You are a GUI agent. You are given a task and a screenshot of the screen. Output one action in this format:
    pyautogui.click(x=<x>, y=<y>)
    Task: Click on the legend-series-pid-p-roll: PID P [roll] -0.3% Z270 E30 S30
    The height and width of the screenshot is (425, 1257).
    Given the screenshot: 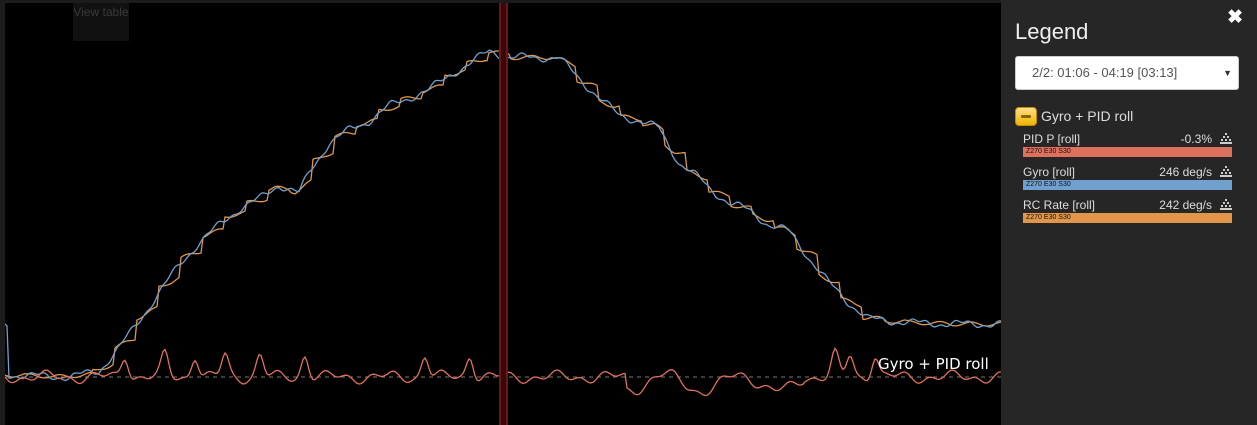 What is the action you would take?
    pyautogui.click(x=1127, y=144)
    